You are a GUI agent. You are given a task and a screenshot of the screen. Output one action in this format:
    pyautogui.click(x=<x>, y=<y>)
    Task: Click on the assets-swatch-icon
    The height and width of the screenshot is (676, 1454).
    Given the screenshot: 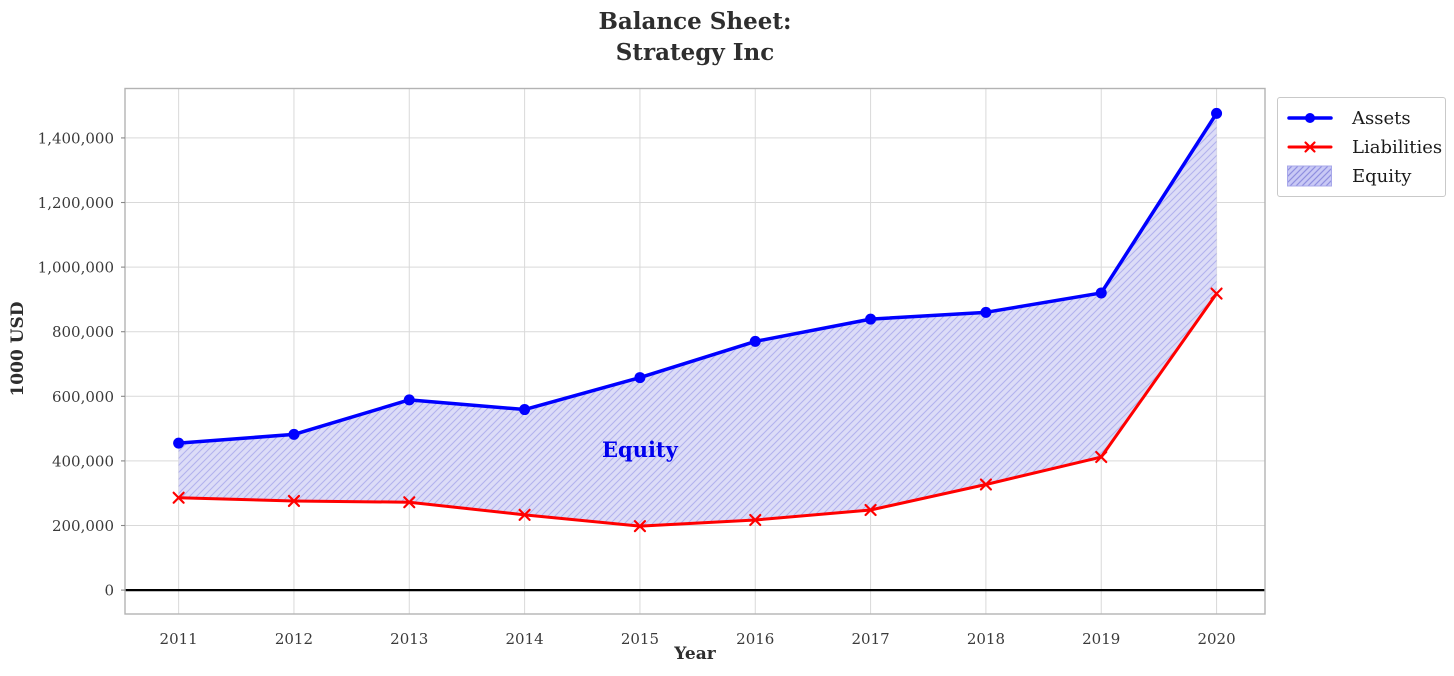 What is the action you would take?
    pyautogui.click(x=1310, y=118)
    